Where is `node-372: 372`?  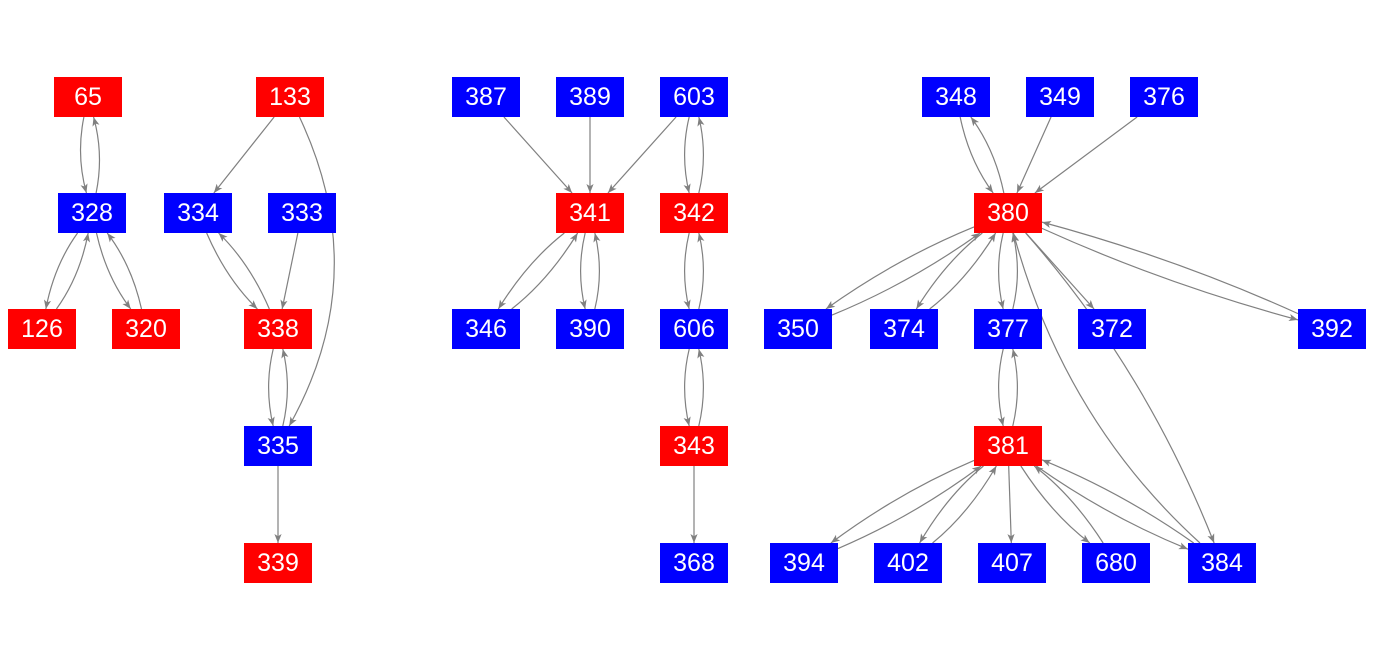
node-372: 372 is located at coordinates (1112, 329).